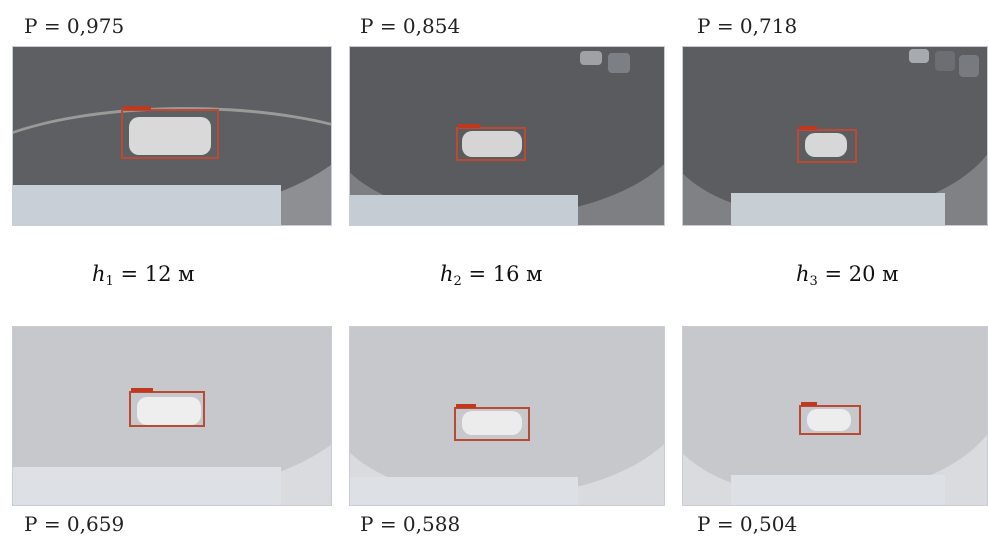  Describe the element at coordinates (410, 26) in the screenshot. I see `probability-label-top-2: P = 0,854` at that location.